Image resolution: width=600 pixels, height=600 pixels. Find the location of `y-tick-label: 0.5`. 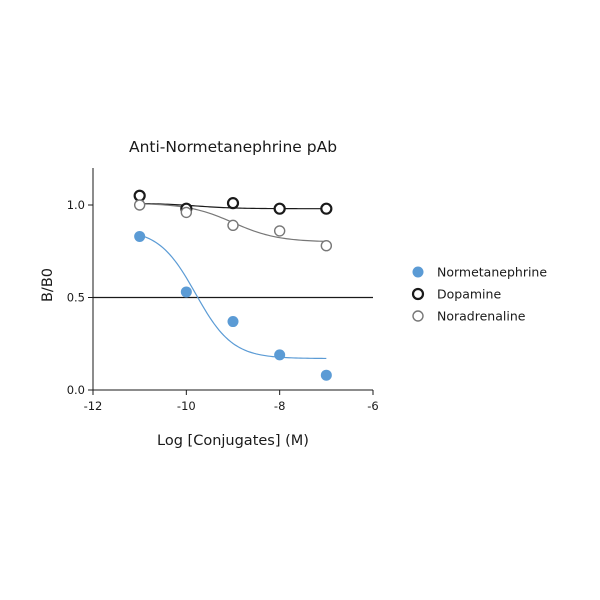

y-tick-label: 0.5 is located at coordinates (76, 298).